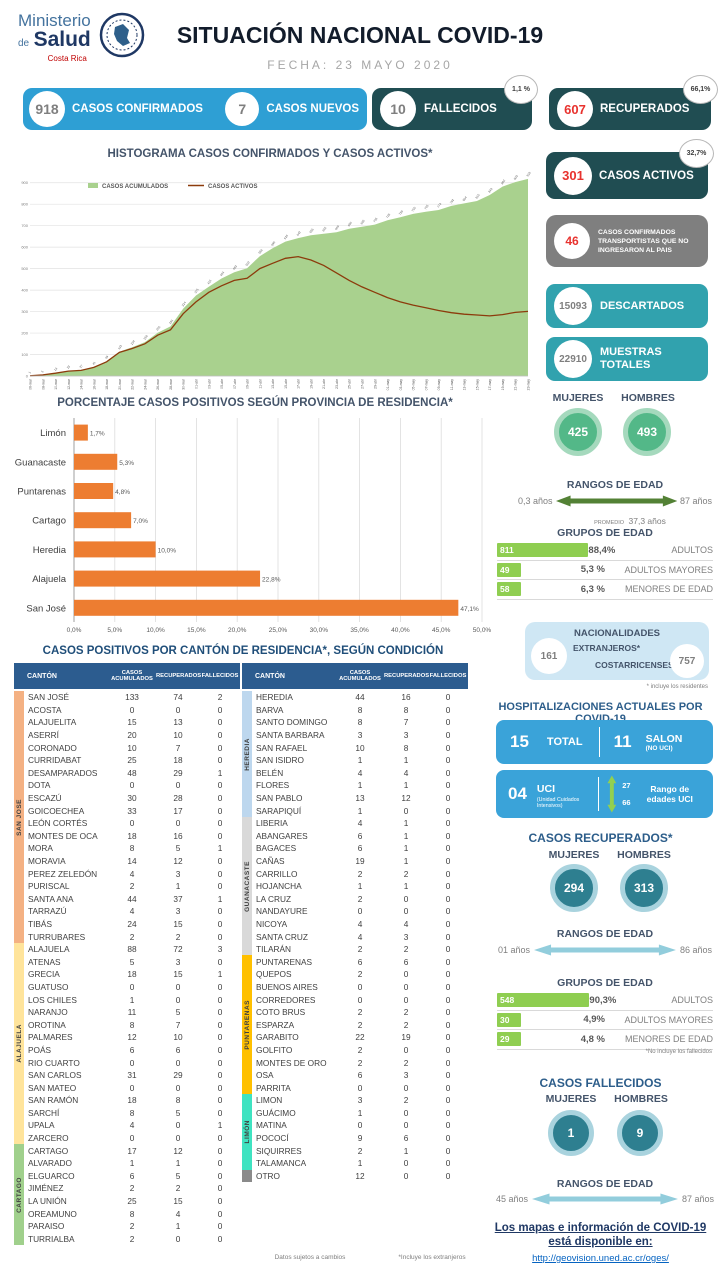  Describe the element at coordinates (286, 236) in the screenshot. I see `svg-text: 626` at that location.